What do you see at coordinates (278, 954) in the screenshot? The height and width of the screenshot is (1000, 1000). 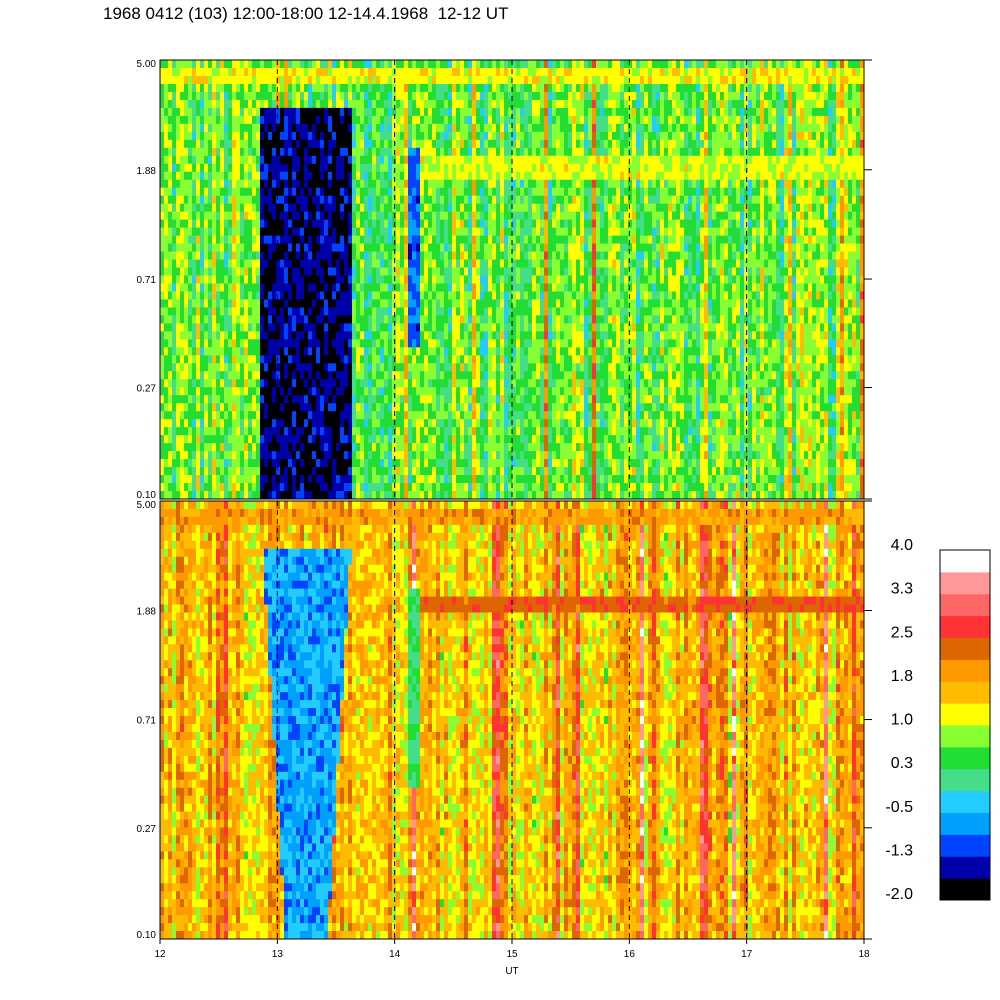 I see `x-tick-label: 13` at bounding box center [278, 954].